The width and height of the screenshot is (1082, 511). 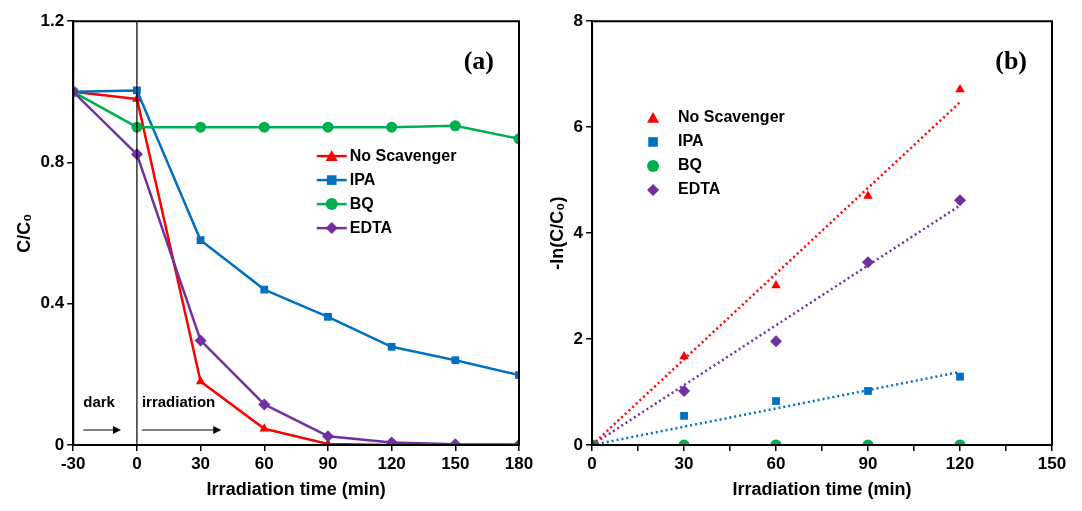 I want to click on annotation: (a), so click(x=478, y=60).